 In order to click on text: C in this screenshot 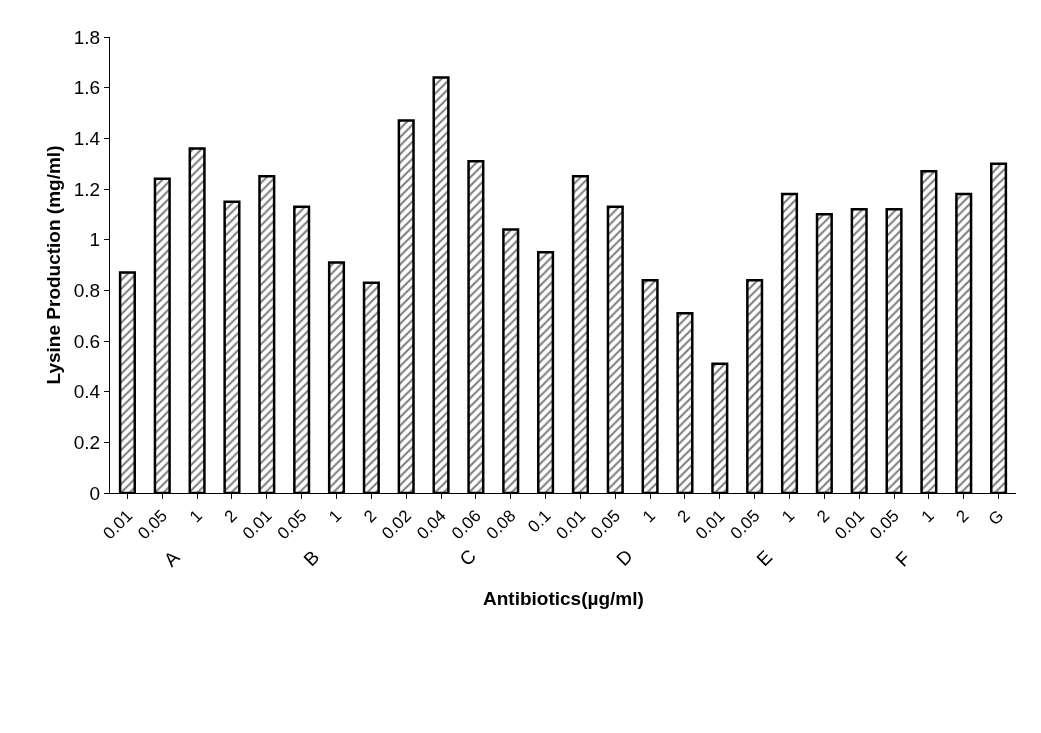, I will do `click(467, 557)`.